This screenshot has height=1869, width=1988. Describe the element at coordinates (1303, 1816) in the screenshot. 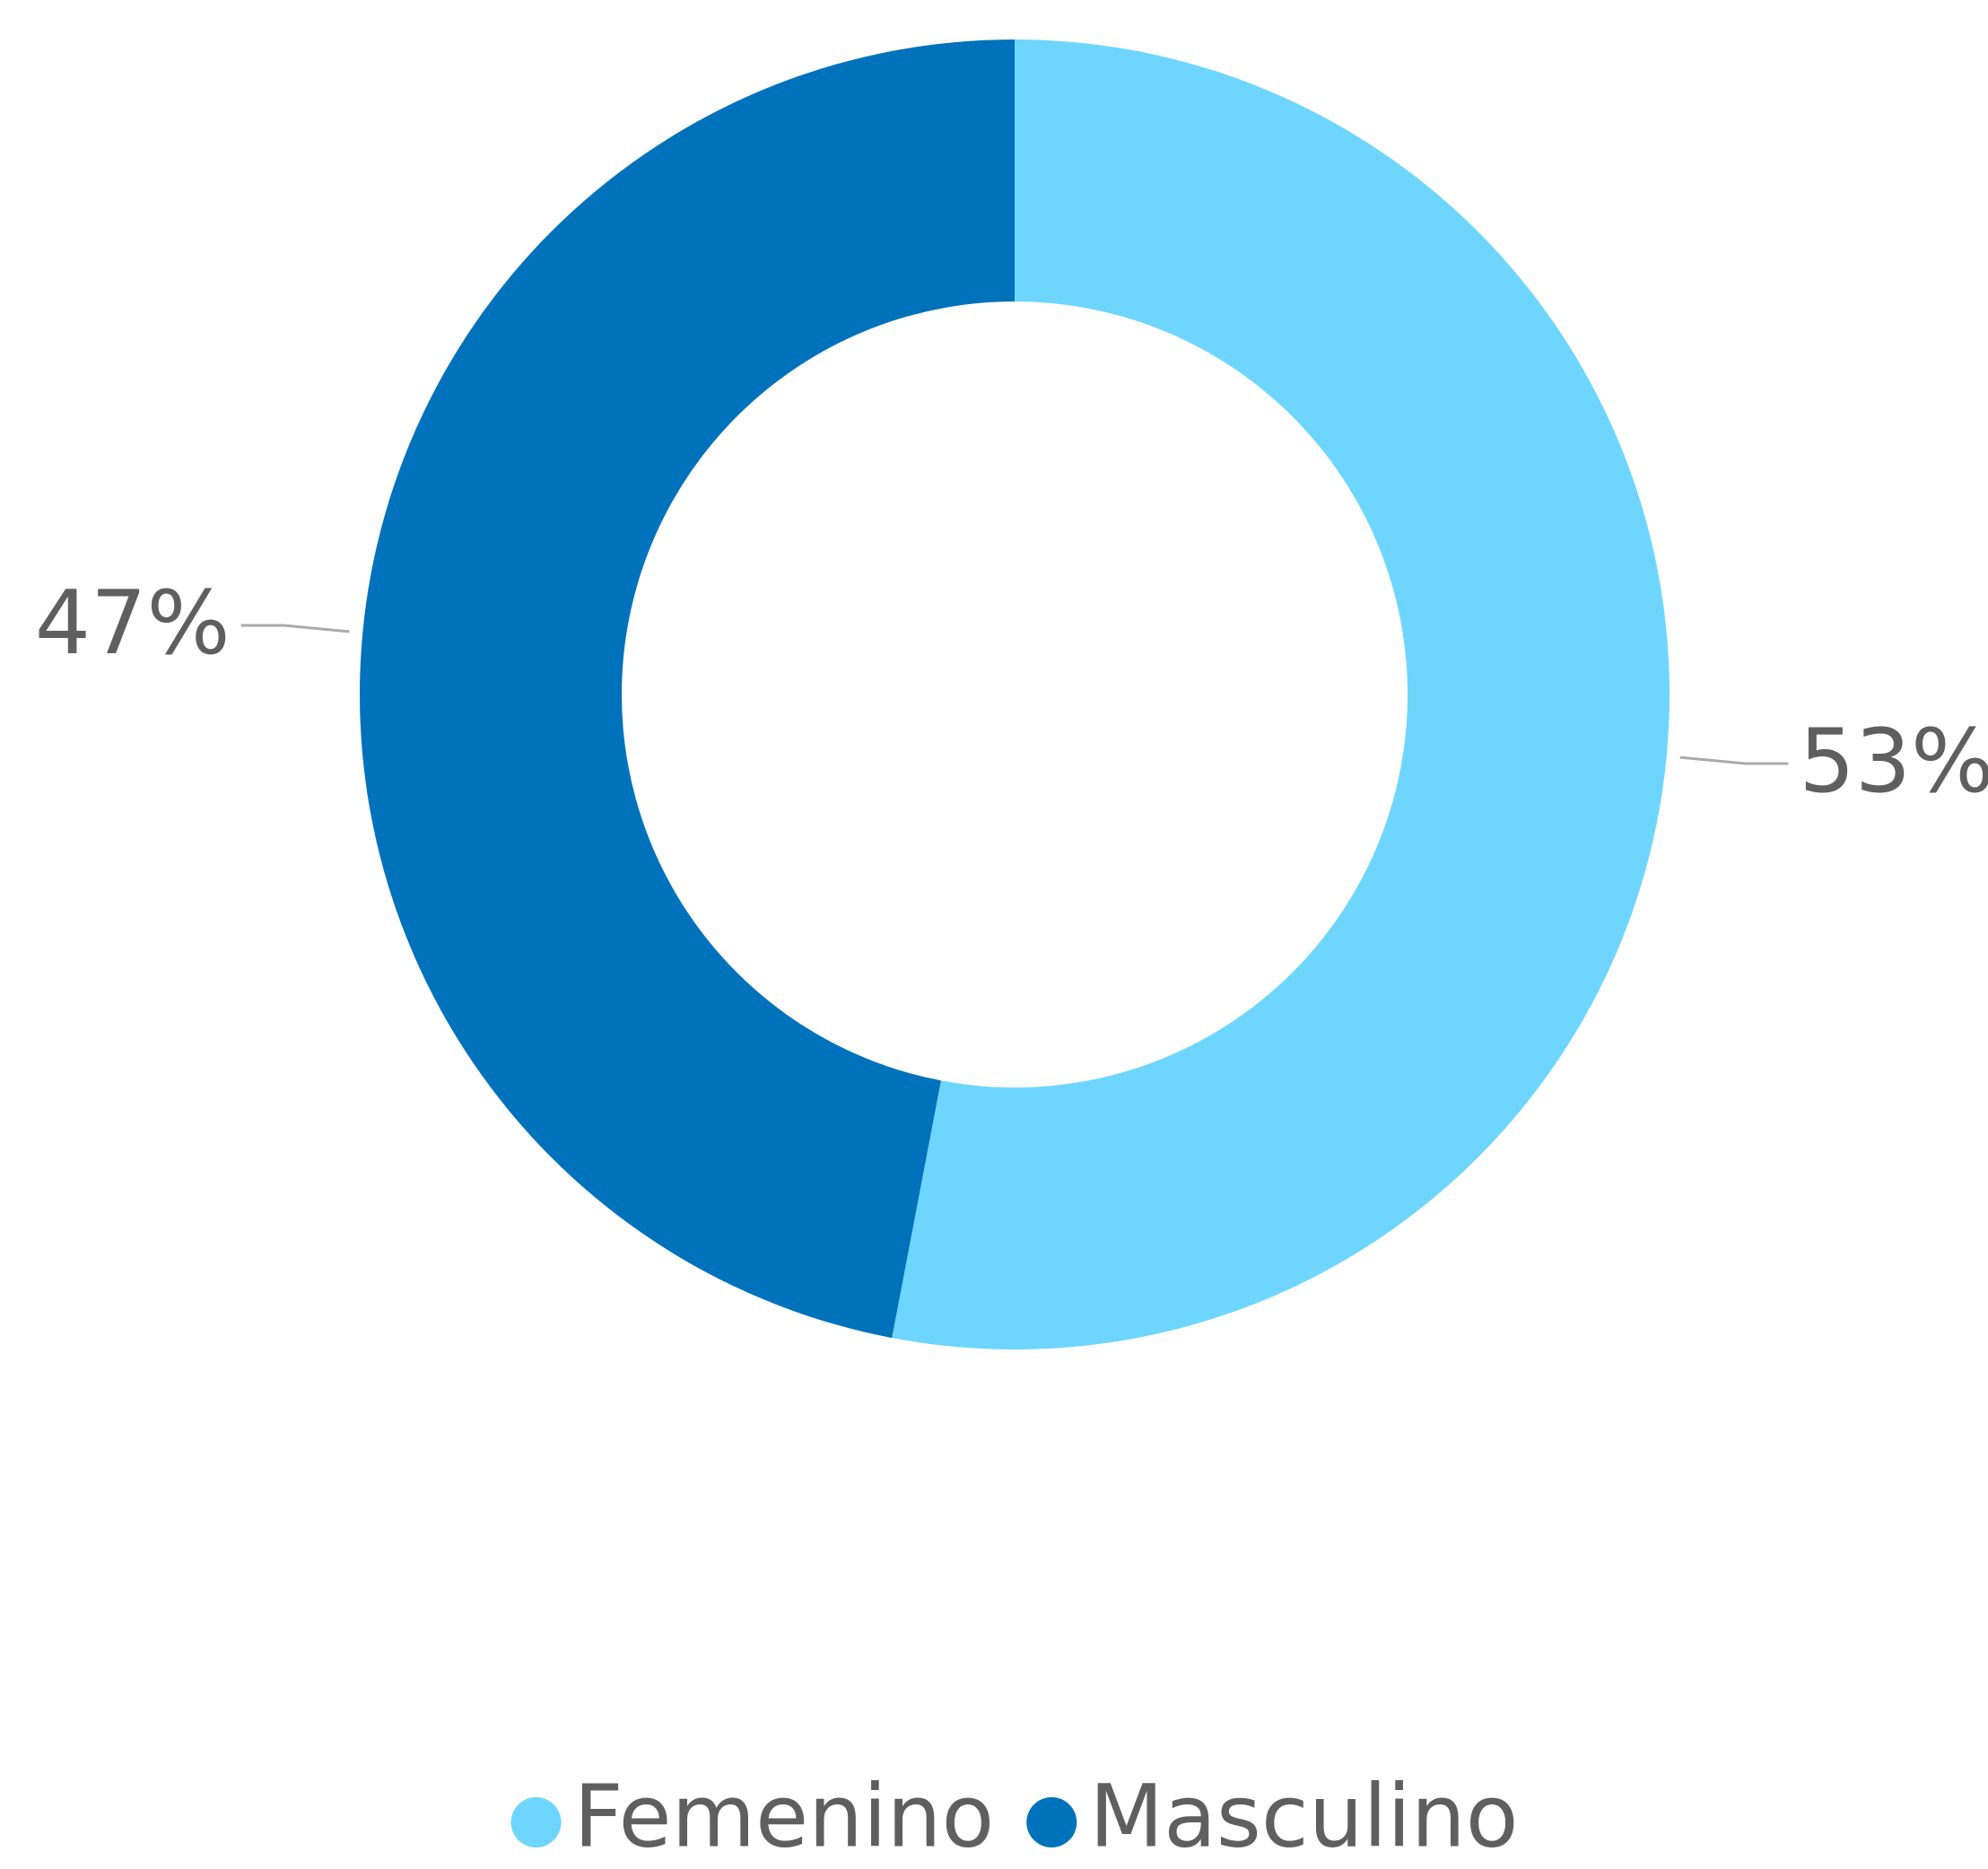

I see `legend-label: Masculino` at that location.